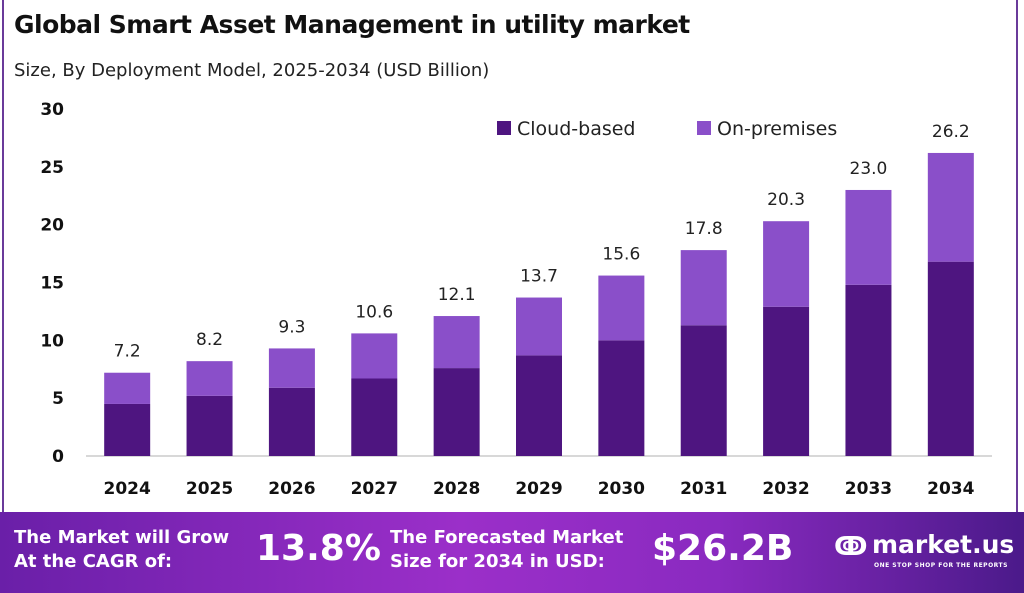 The image size is (1024, 593). What do you see at coordinates (291, 327) in the screenshot?
I see `total-label: 9.3` at bounding box center [291, 327].